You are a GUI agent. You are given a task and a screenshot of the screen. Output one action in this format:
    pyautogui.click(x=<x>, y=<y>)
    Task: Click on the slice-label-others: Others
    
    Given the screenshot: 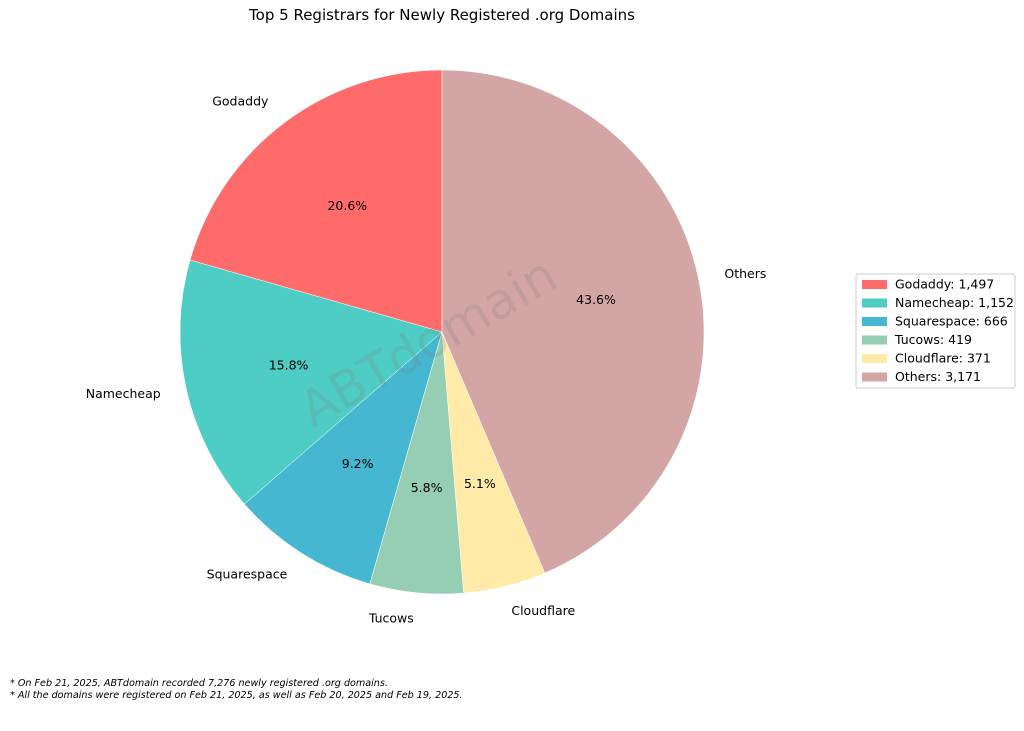 What is the action you would take?
    pyautogui.click(x=745, y=273)
    